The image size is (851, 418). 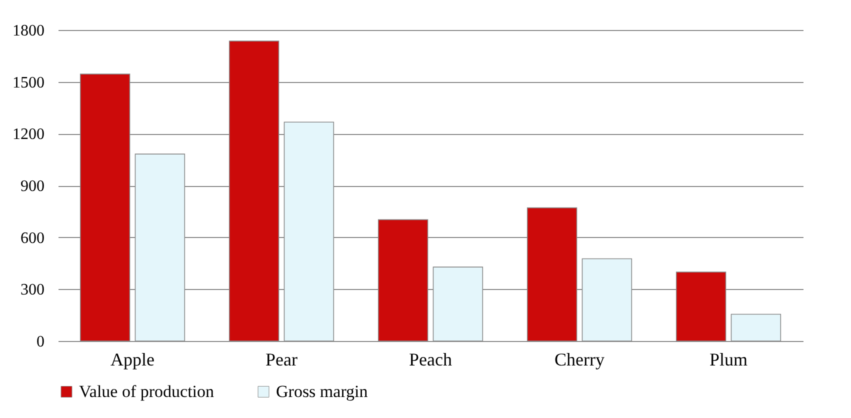 I want to click on y-tick-label: 1500, so click(x=28, y=83).